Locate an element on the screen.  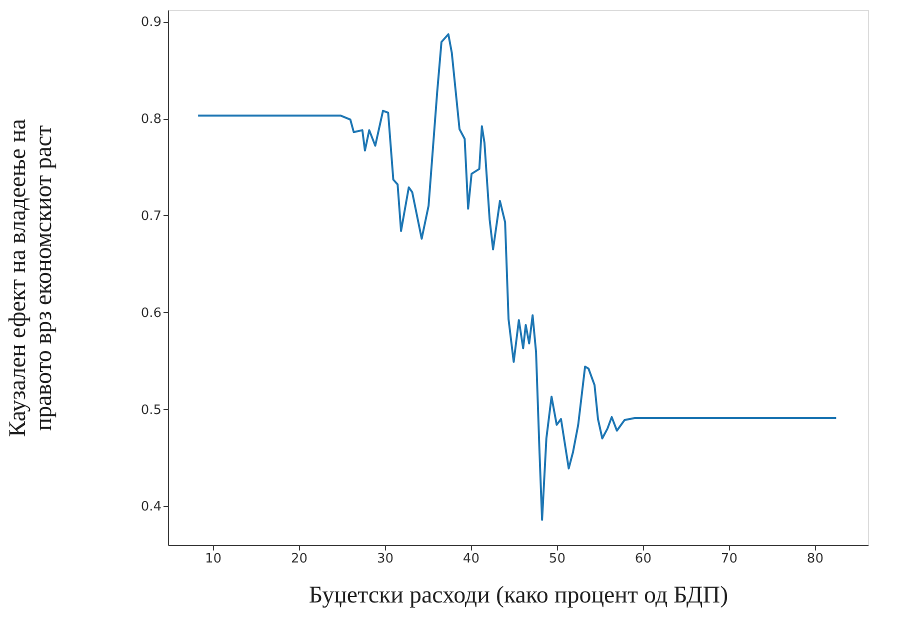
y-axis-title: Каузален ефект на владеење на правото врз економскиот раст is located at coordinates (30, 278).